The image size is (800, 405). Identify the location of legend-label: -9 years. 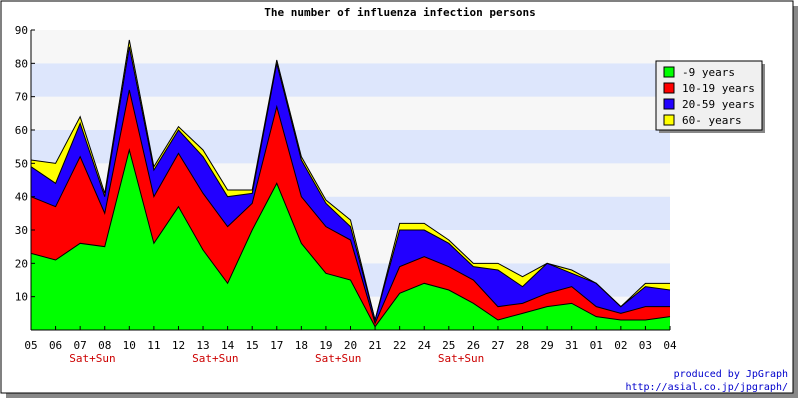
(708, 72).